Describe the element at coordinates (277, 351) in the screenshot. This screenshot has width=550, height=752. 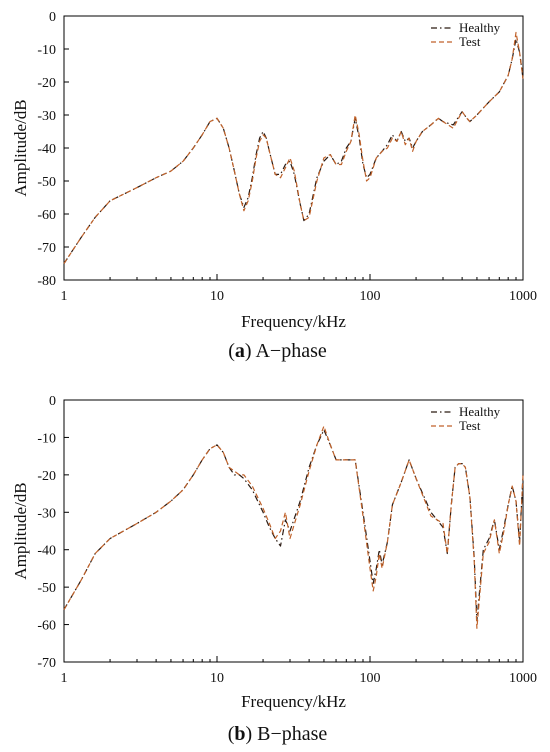
I see `panel-caption: (a) A−phase` at that location.